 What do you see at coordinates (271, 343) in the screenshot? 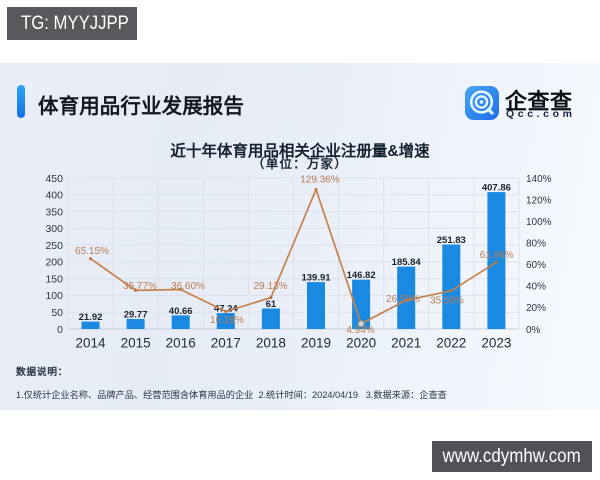
I see `svg-text: 2018` at bounding box center [271, 343].